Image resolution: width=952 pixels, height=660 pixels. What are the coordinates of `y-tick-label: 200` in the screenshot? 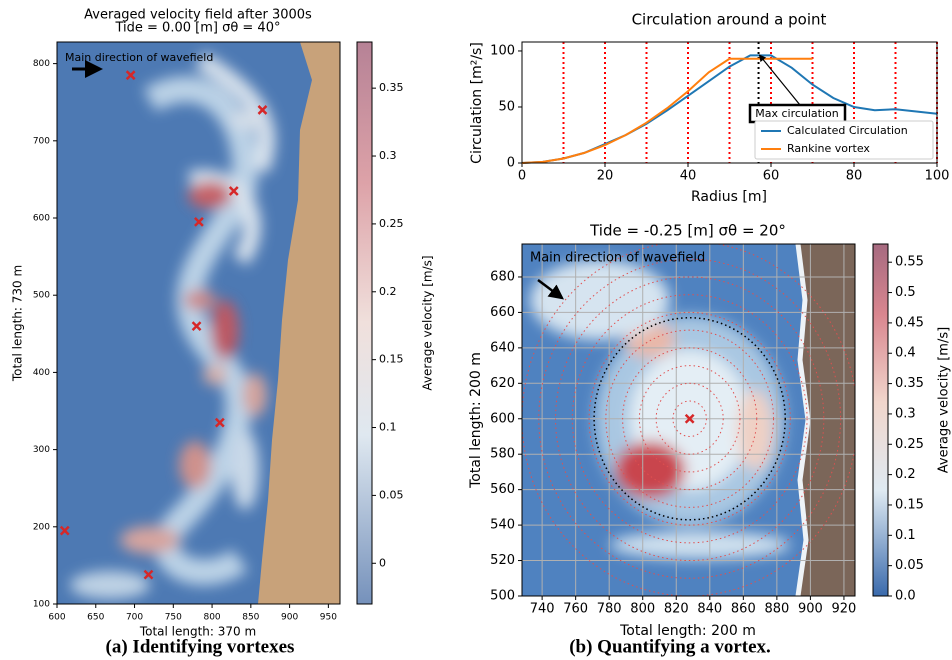 It's located at (41, 527).